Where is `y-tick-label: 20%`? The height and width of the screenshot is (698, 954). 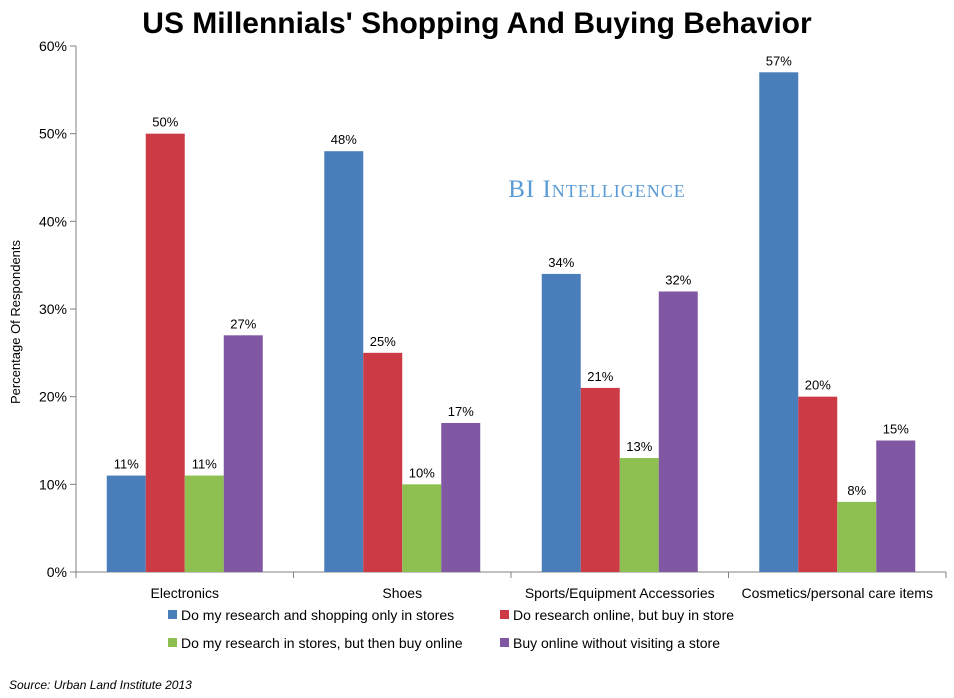 y-tick-label: 20% is located at coordinates (53, 397).